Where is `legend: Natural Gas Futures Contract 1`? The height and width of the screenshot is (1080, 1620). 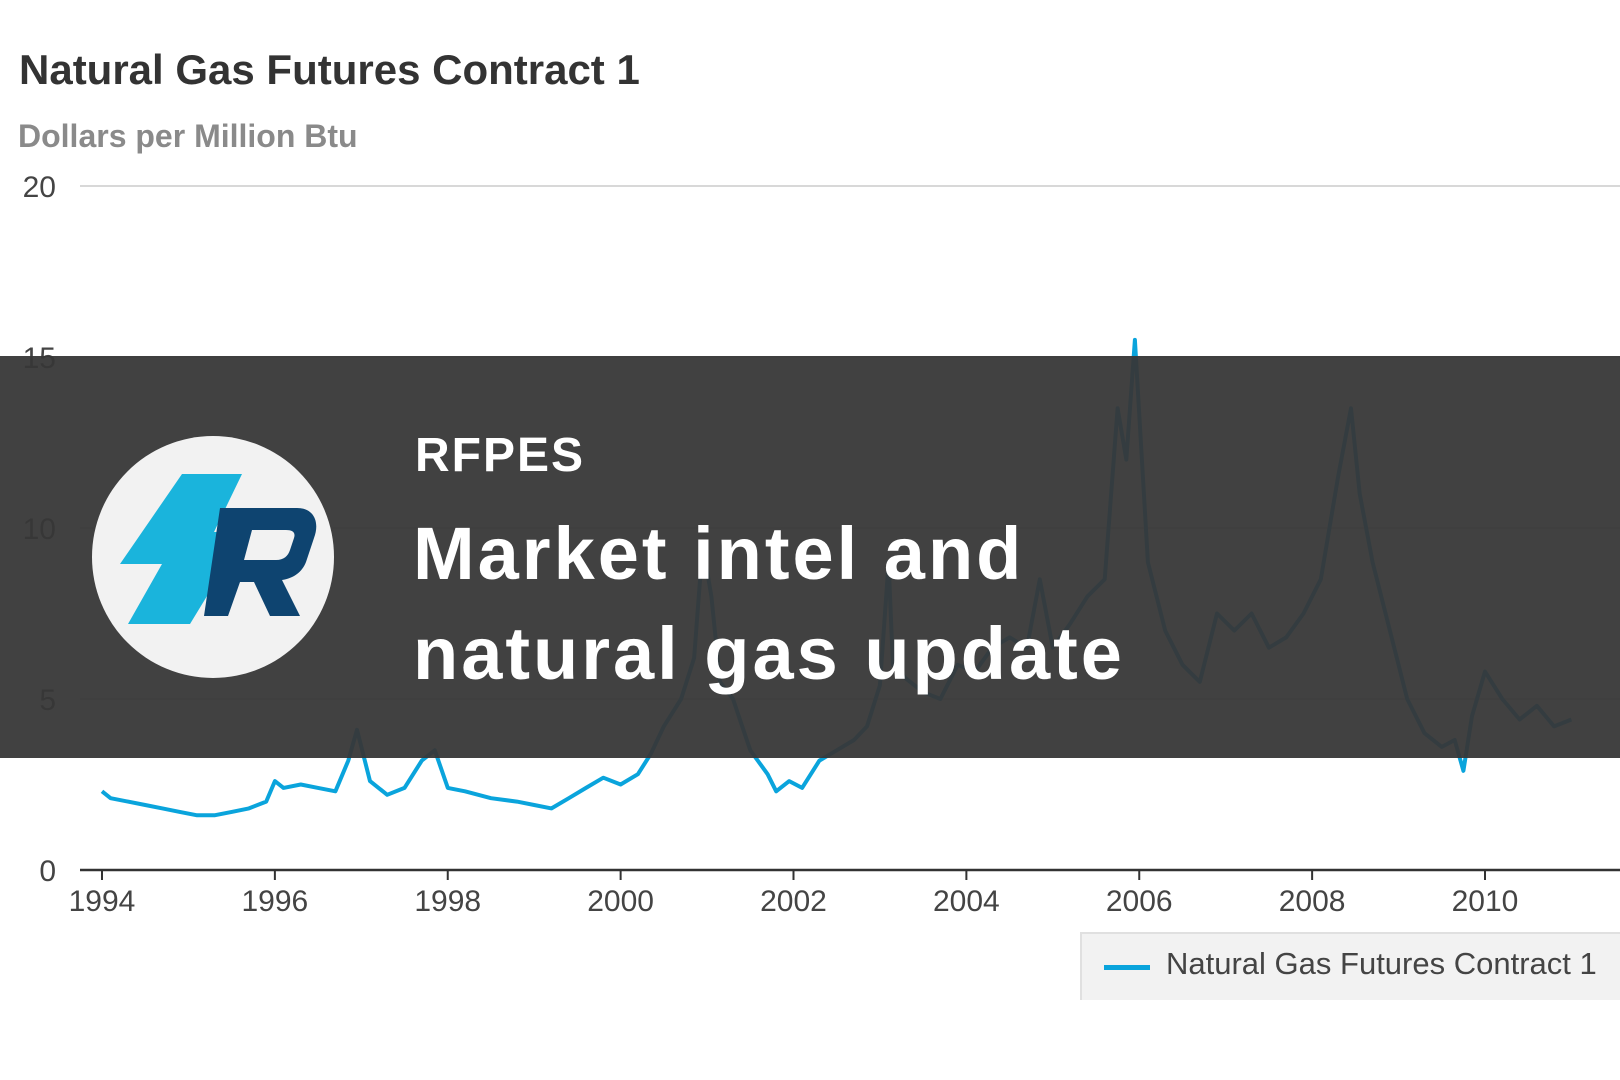 legend: Natural Gas Futures Contract 1 is located at coordinates (1350, 966).